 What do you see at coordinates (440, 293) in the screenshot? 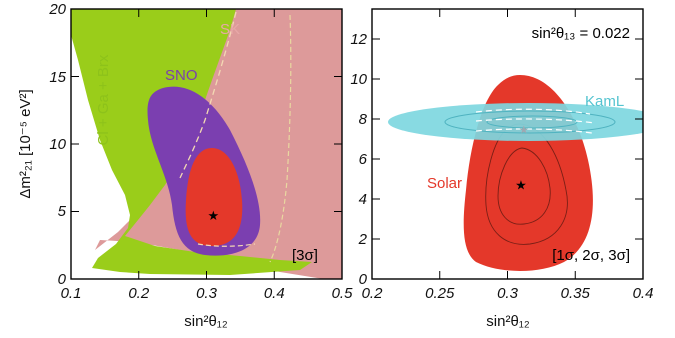
I see `right-xtick-label: 0.25` at bounding box center [440, 293].